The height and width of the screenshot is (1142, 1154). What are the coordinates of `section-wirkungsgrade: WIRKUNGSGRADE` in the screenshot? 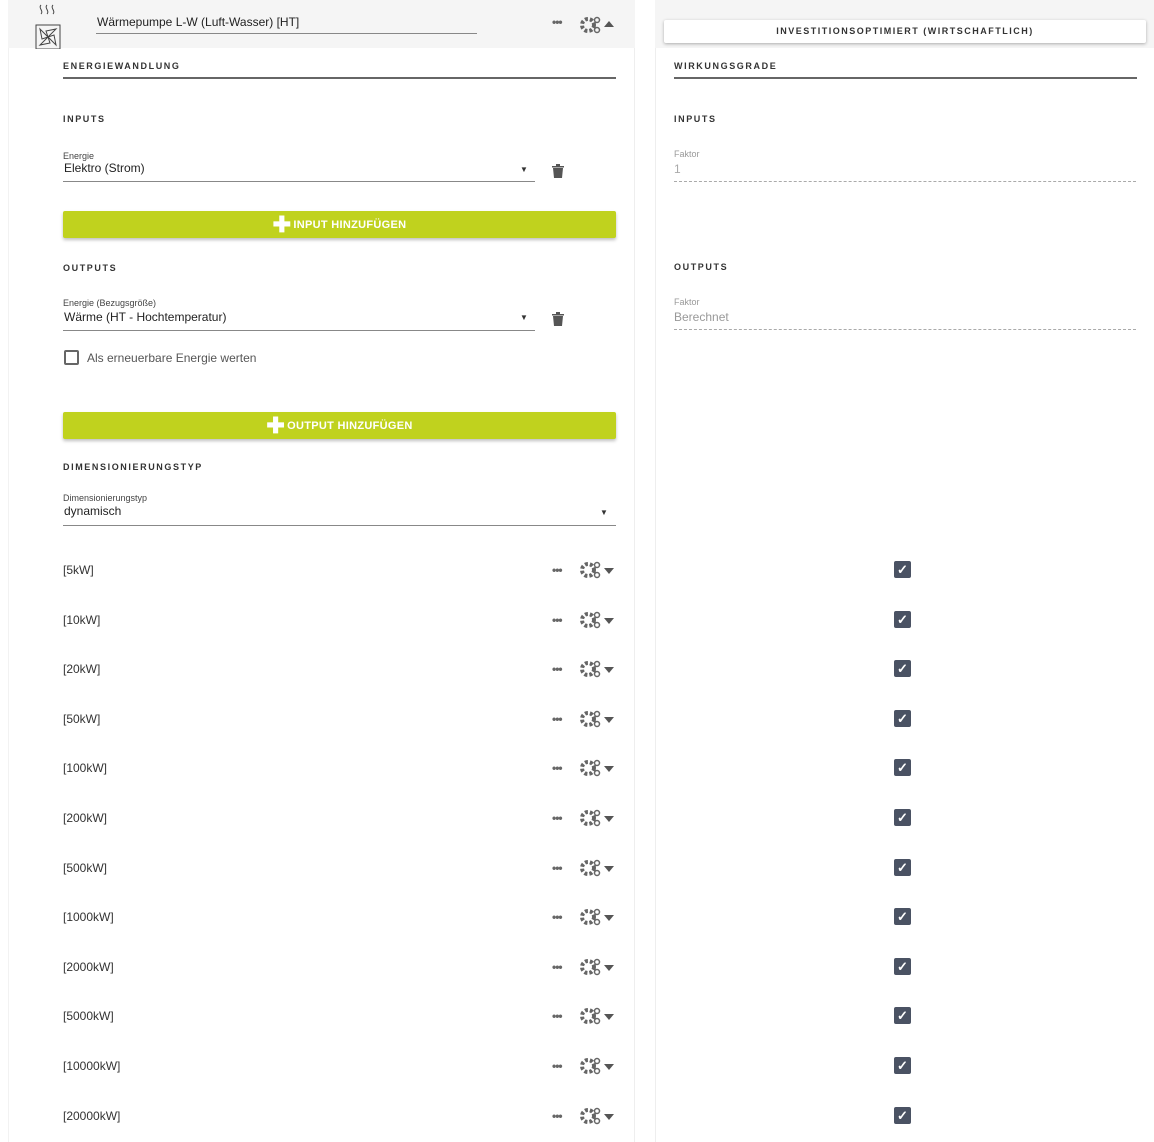 It's located at (726, 66).